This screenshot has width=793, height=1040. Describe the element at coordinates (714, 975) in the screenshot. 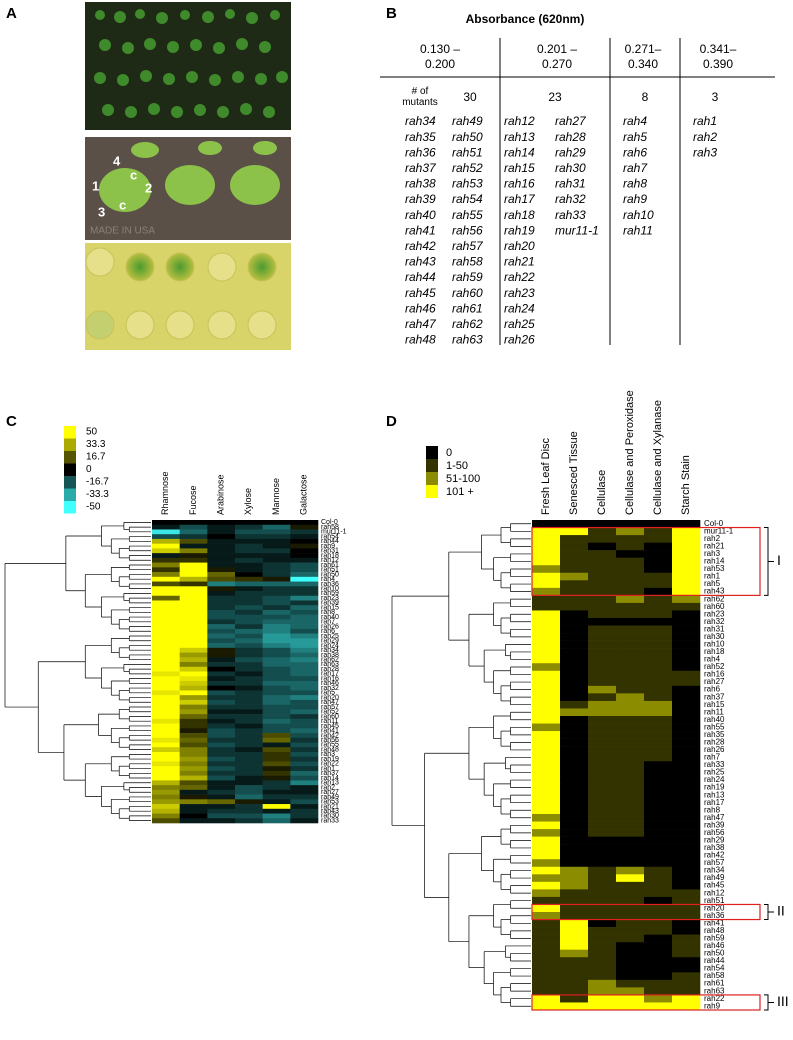

I see `row-label: rah58` at that location.